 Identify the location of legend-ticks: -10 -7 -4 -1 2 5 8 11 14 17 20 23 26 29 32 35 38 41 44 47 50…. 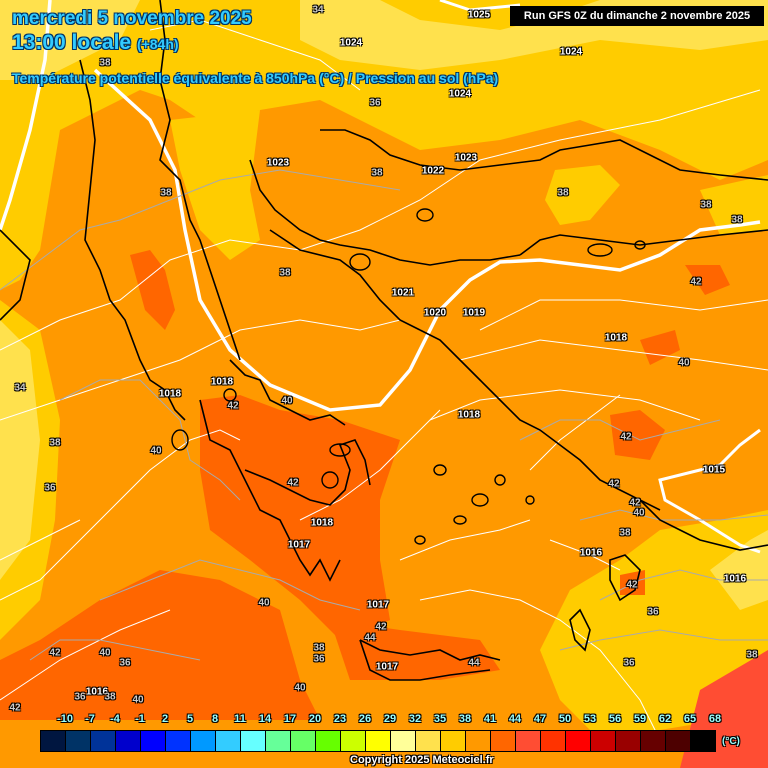
(390, 720).